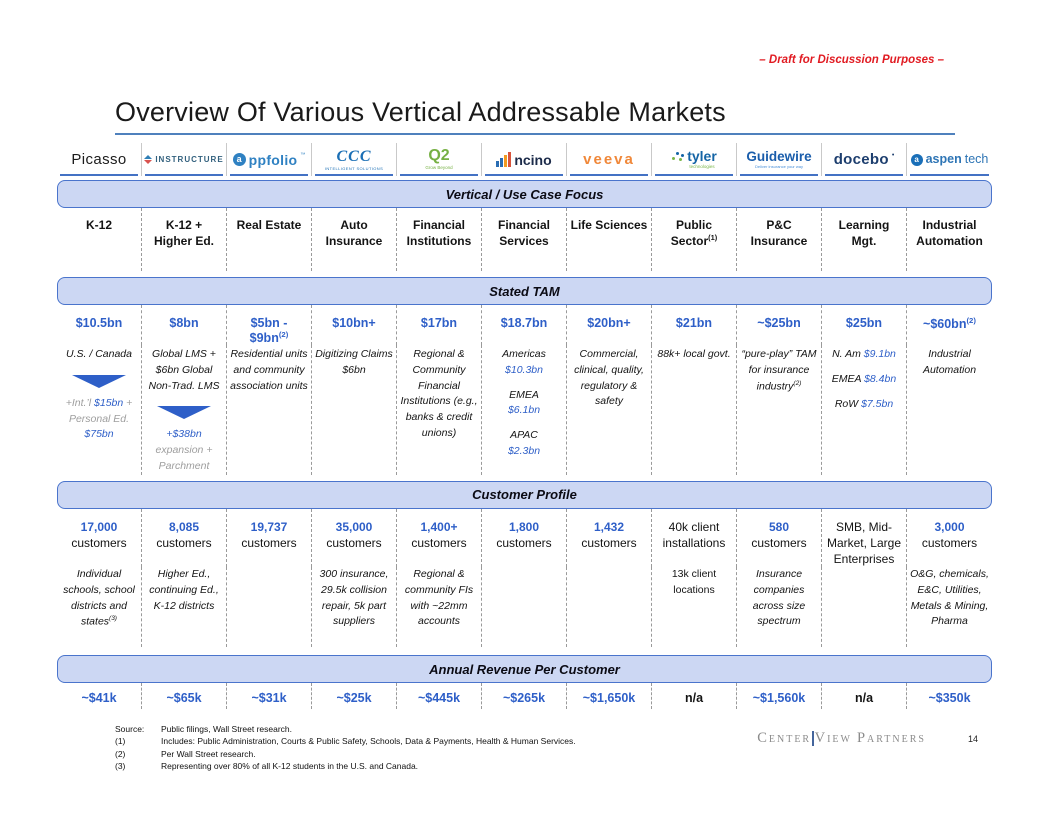 The width and height of the screenshot is (1056, 816). What do you see at coordinates (425, 754) in the screenshot?
I see `footnote-2: (2) Per Wall Street research.` at bounding box center [425, 754].